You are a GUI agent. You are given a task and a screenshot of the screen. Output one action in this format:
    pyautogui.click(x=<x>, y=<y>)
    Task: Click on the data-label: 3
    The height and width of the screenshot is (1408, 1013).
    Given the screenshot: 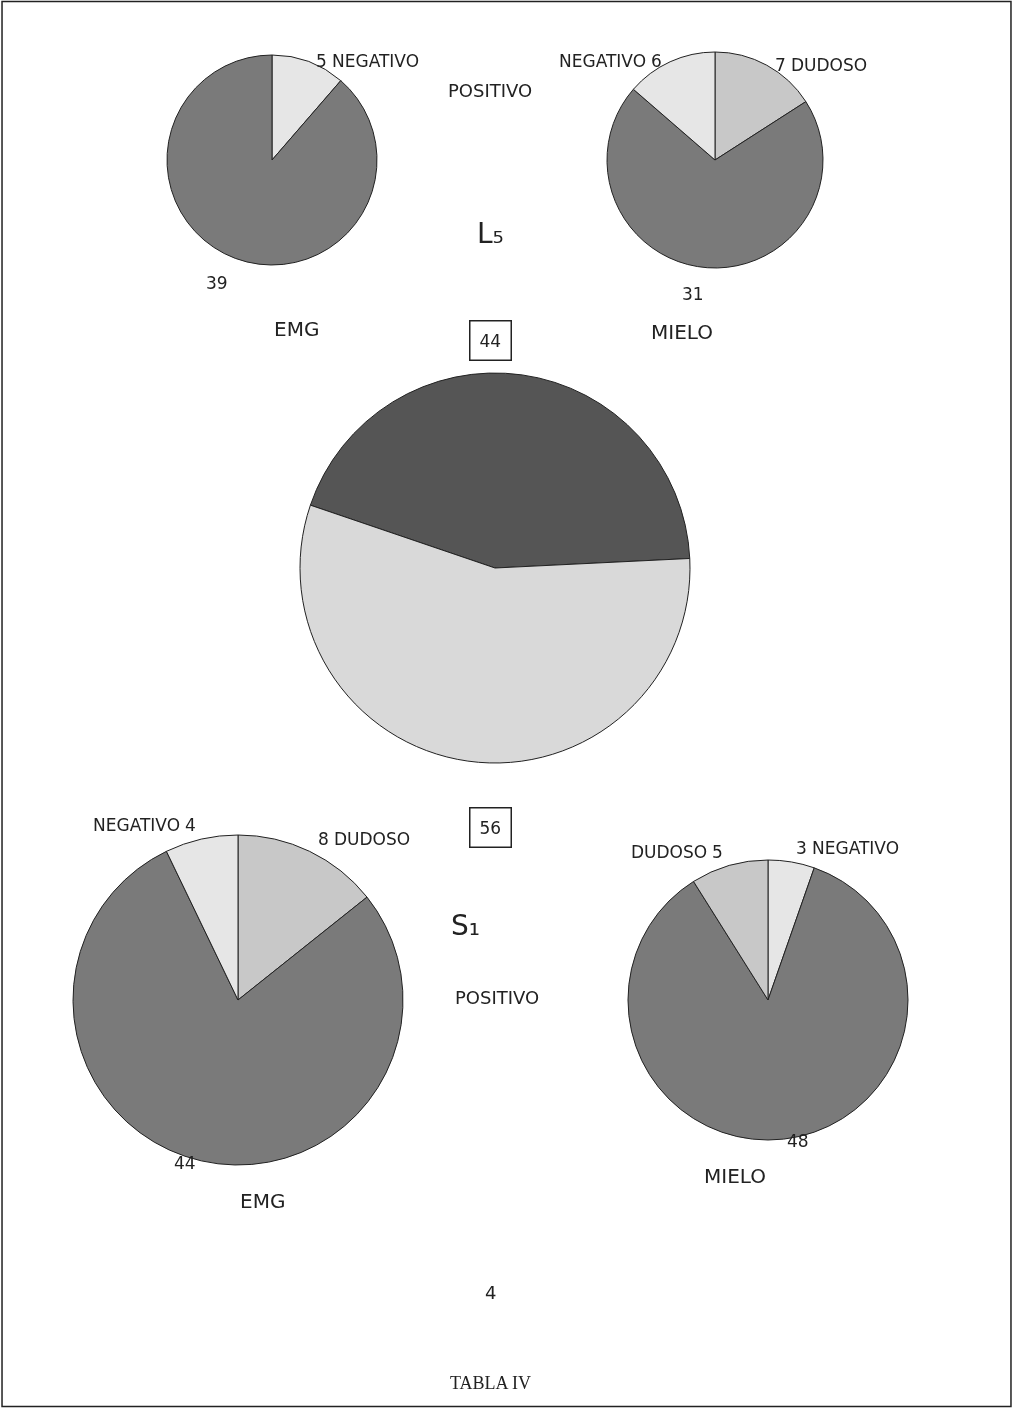 What is the action you would take?
    pyautogui.click(x=801, y=848)
    